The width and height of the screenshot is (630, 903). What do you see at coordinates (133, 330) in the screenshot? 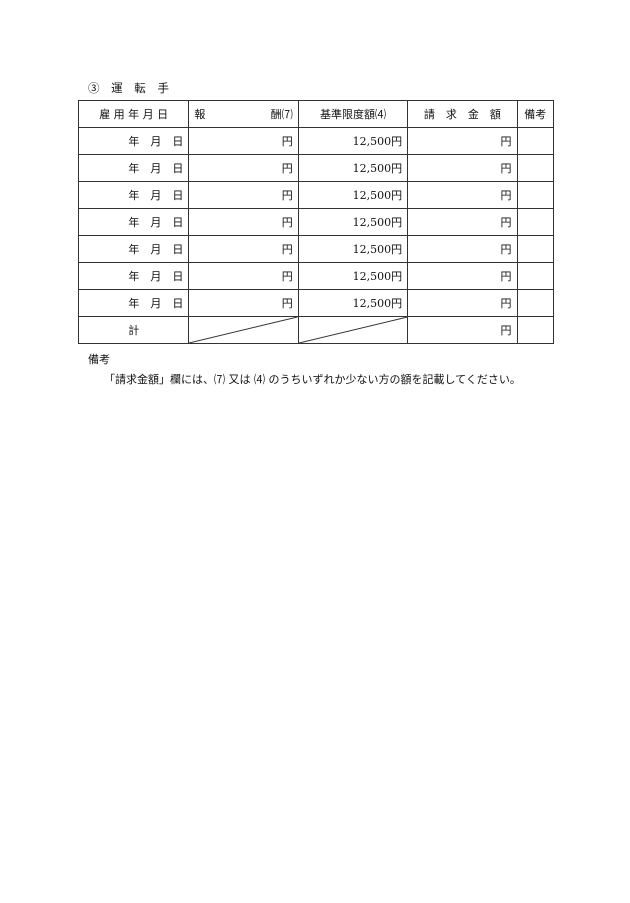
I see `total-label: 計` at bounding box center [133, 330].